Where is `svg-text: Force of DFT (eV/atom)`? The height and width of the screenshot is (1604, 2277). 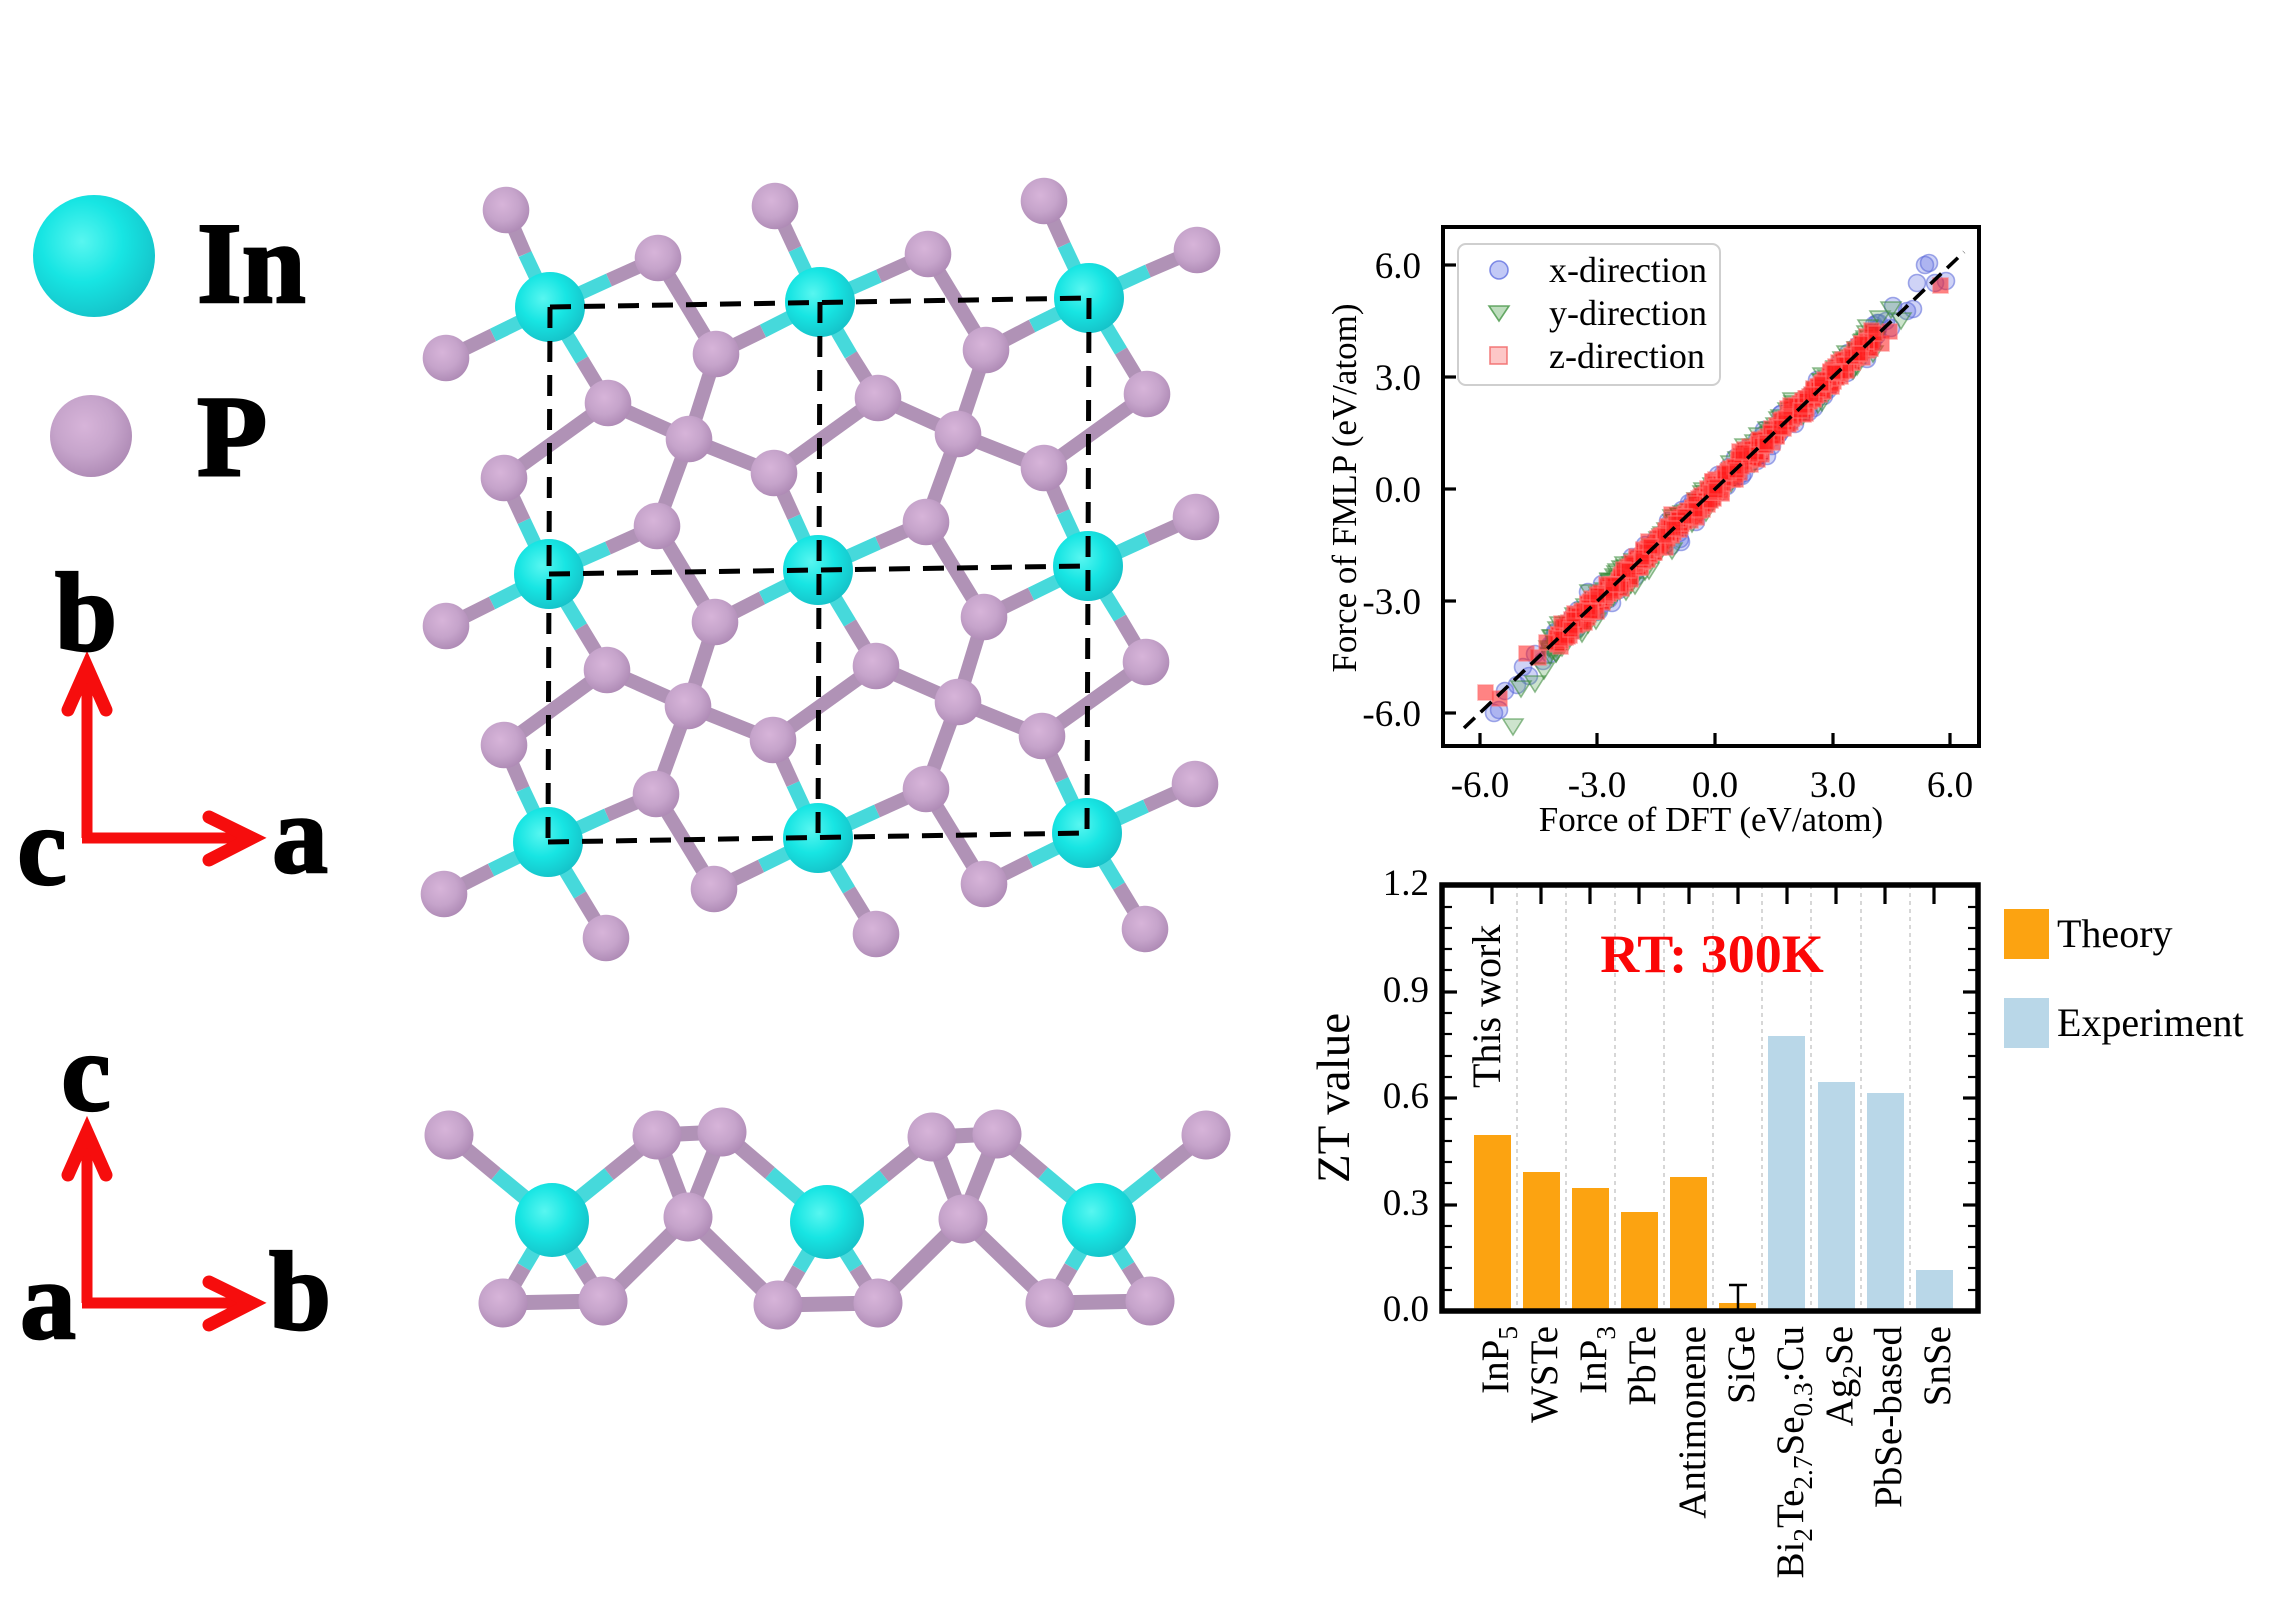 svg-text: Force of DFT (eV/atom) is located at coordinates (1711, 819).